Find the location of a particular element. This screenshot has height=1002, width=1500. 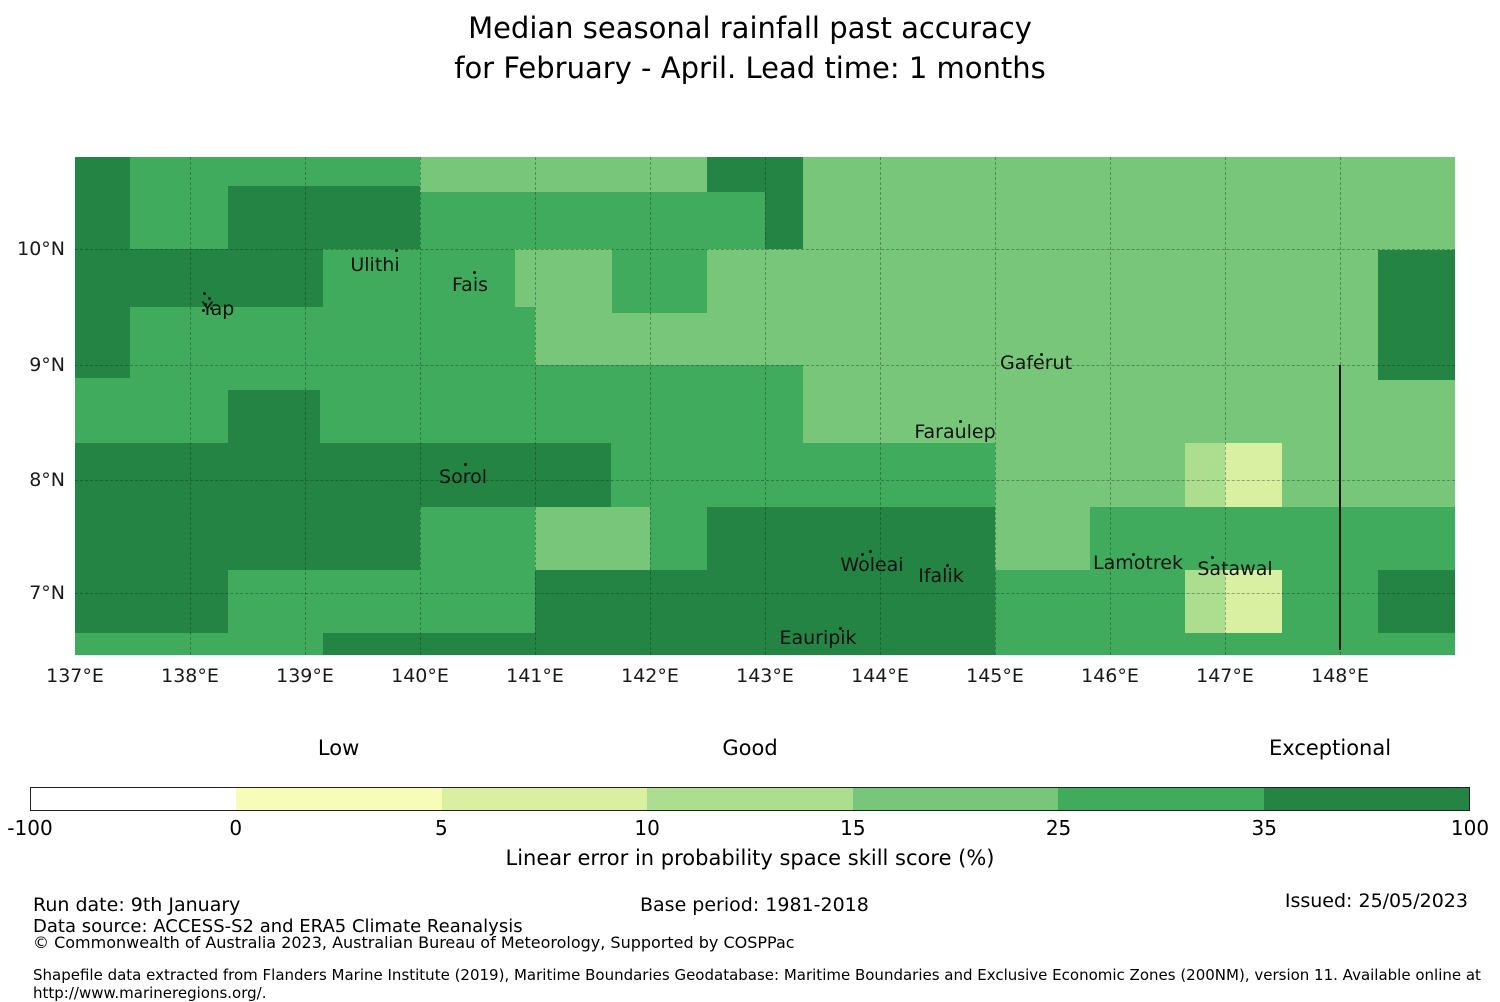

island-label: Yap is located at coordinates (218, 309).